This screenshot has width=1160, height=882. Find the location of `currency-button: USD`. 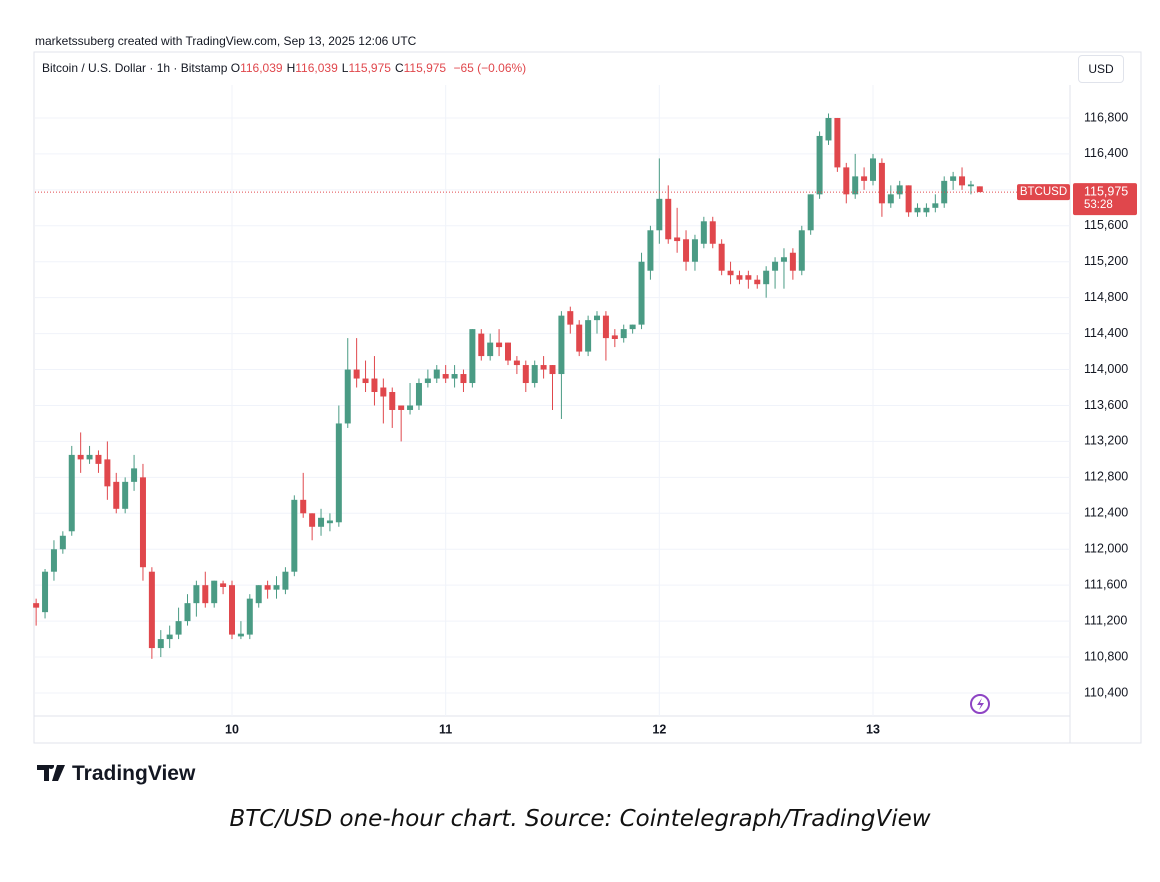

currency-button: USD is located at coordinates (1101, 69).